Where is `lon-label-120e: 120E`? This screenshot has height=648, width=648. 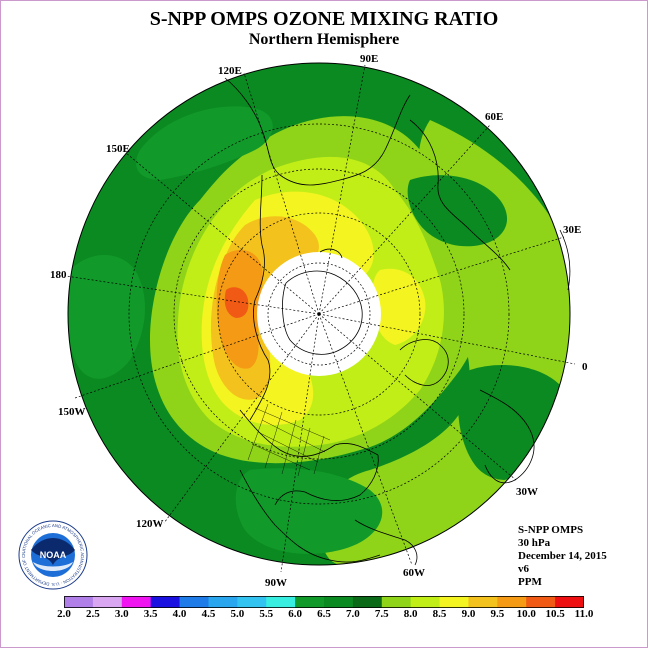 lon-label-120e: 120E is located at coordinates (230, 71).